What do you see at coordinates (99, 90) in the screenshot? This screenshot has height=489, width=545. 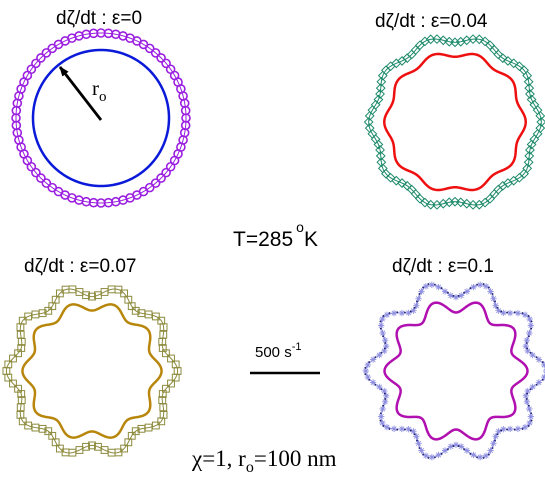 I see `radius-label: ro` at bounding box center [99, 90].